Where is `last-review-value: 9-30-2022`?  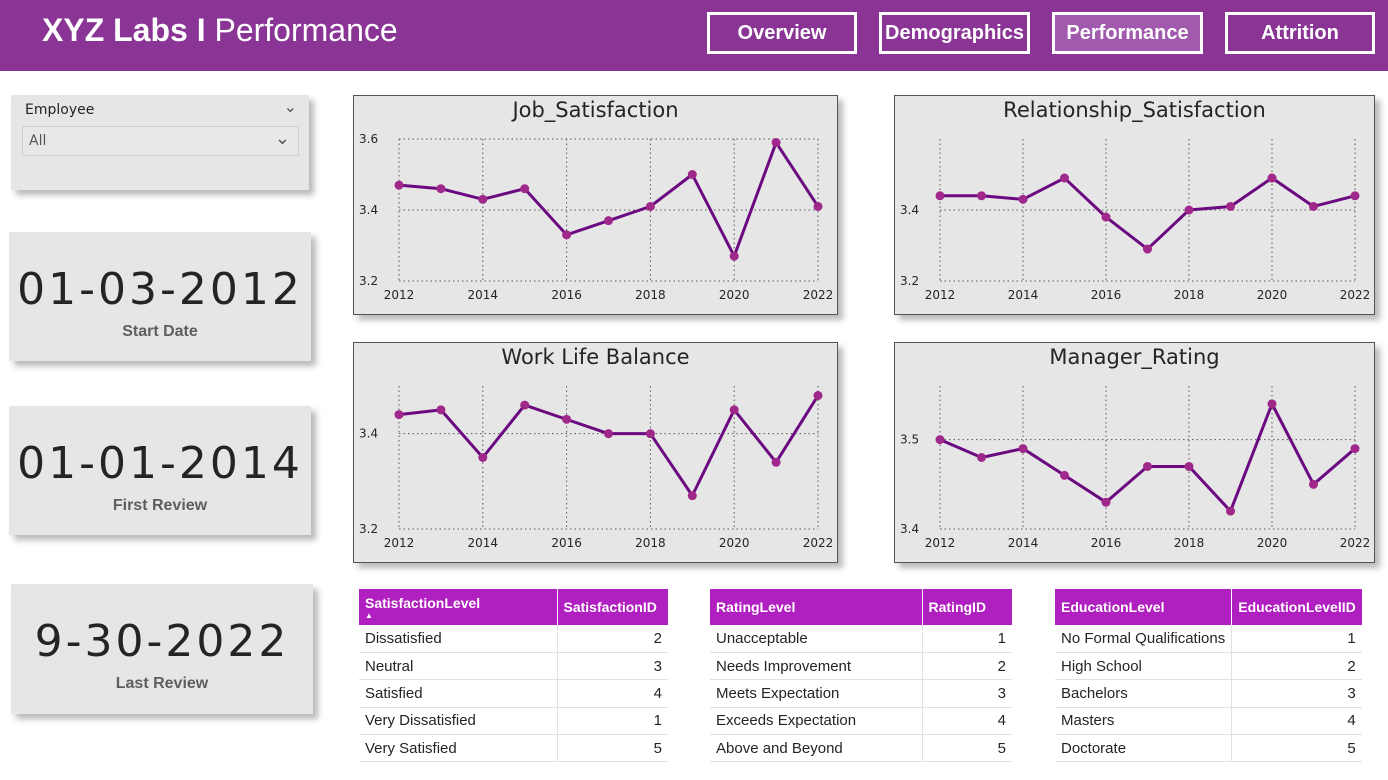
last-review-value: 9-30-2022 is located at coordinates (162, 641).